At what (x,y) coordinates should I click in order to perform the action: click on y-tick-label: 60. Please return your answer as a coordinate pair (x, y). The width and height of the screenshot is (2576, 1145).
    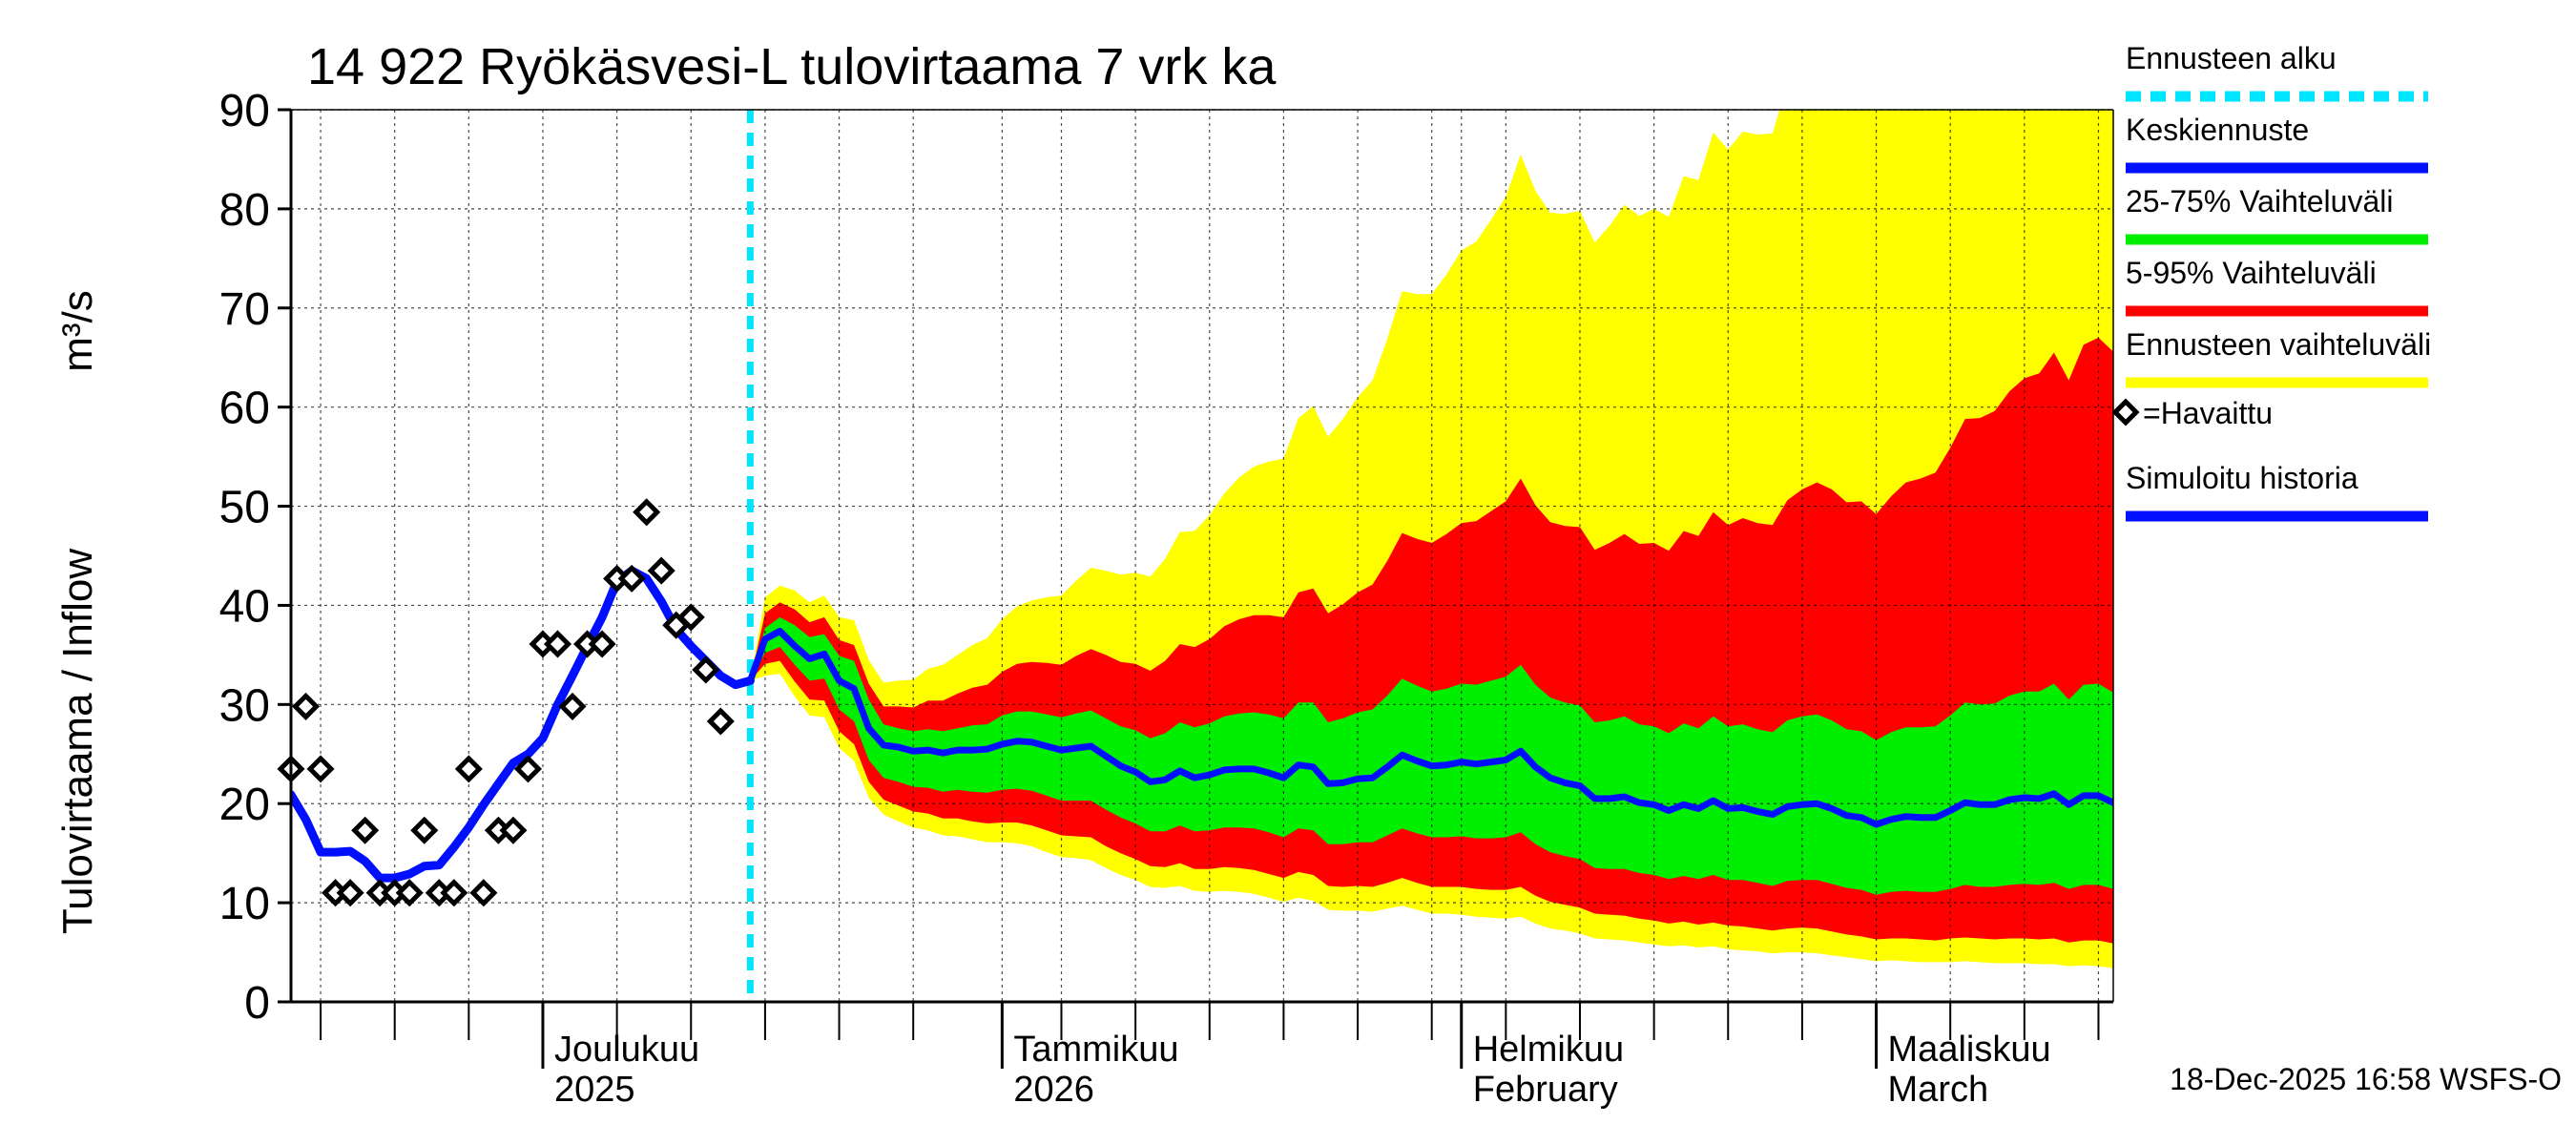
    Looking at the image, I should click on (244, 409).